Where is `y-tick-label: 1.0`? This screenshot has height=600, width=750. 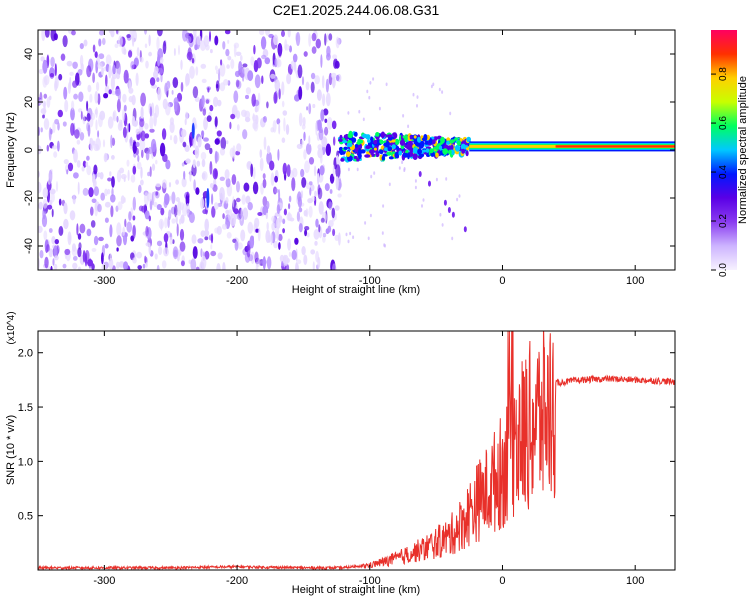
y-tick-label: 1.0 is located at coordinates (25, 462).